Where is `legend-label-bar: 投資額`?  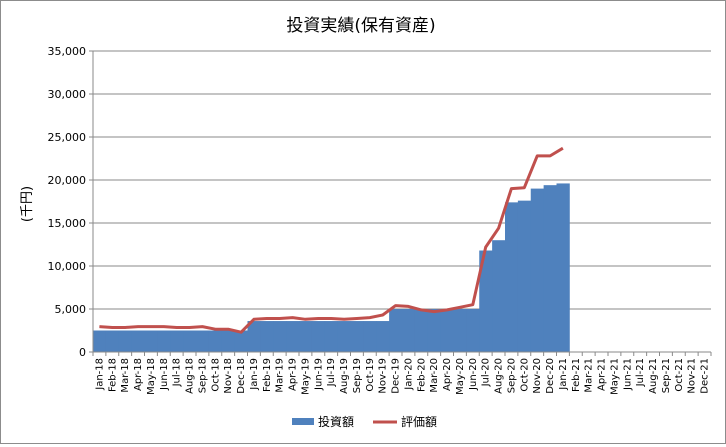
legend-label-bar: 投資額 is located at coordinates (336, 421).